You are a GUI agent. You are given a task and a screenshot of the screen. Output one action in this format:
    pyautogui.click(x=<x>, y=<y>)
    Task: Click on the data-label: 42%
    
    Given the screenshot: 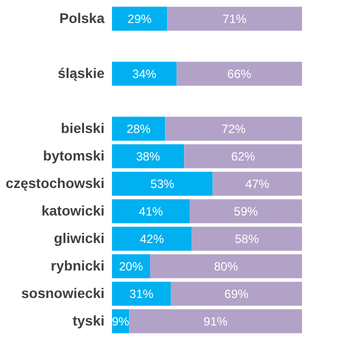 What is the action you would take?
    pyautogui.click(x=152, y=239)
    